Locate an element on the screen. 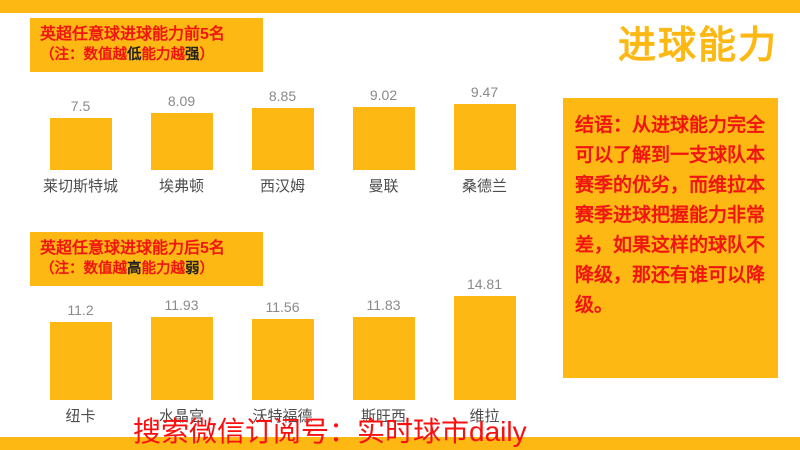 The width and height of the screenshot is (800, 450). bar-column: 8.85 西汉姆 is located at coordinates (282, 139).